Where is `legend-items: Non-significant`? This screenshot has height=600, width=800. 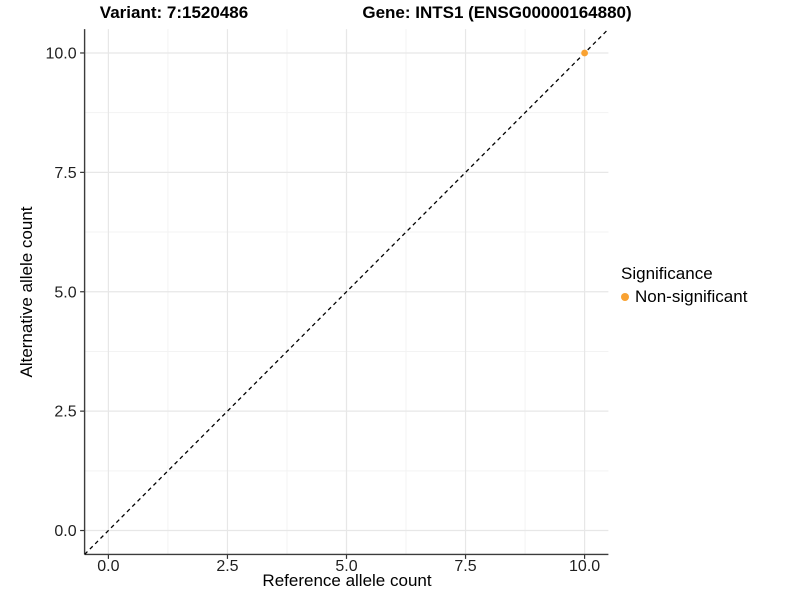
legend-items: Non-significant is located at coordinates (684, 297).